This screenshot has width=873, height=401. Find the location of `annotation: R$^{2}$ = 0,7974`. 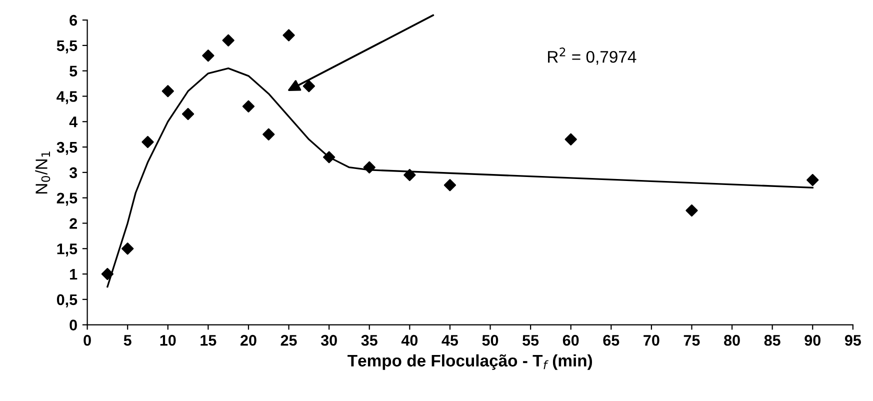

annotation: R$^{2}$ = 0,7974 is located at coordinates (592, 56).